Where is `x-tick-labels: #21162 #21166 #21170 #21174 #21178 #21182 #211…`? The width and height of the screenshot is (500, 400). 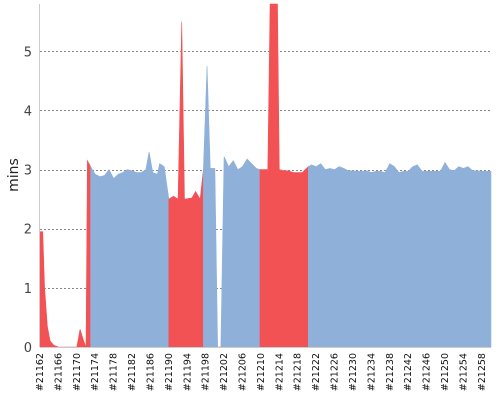 x-tick-labels: #21162 #21166 #21170 #21174 #21178 #21182 #211… is located at coordinates (261, 372).